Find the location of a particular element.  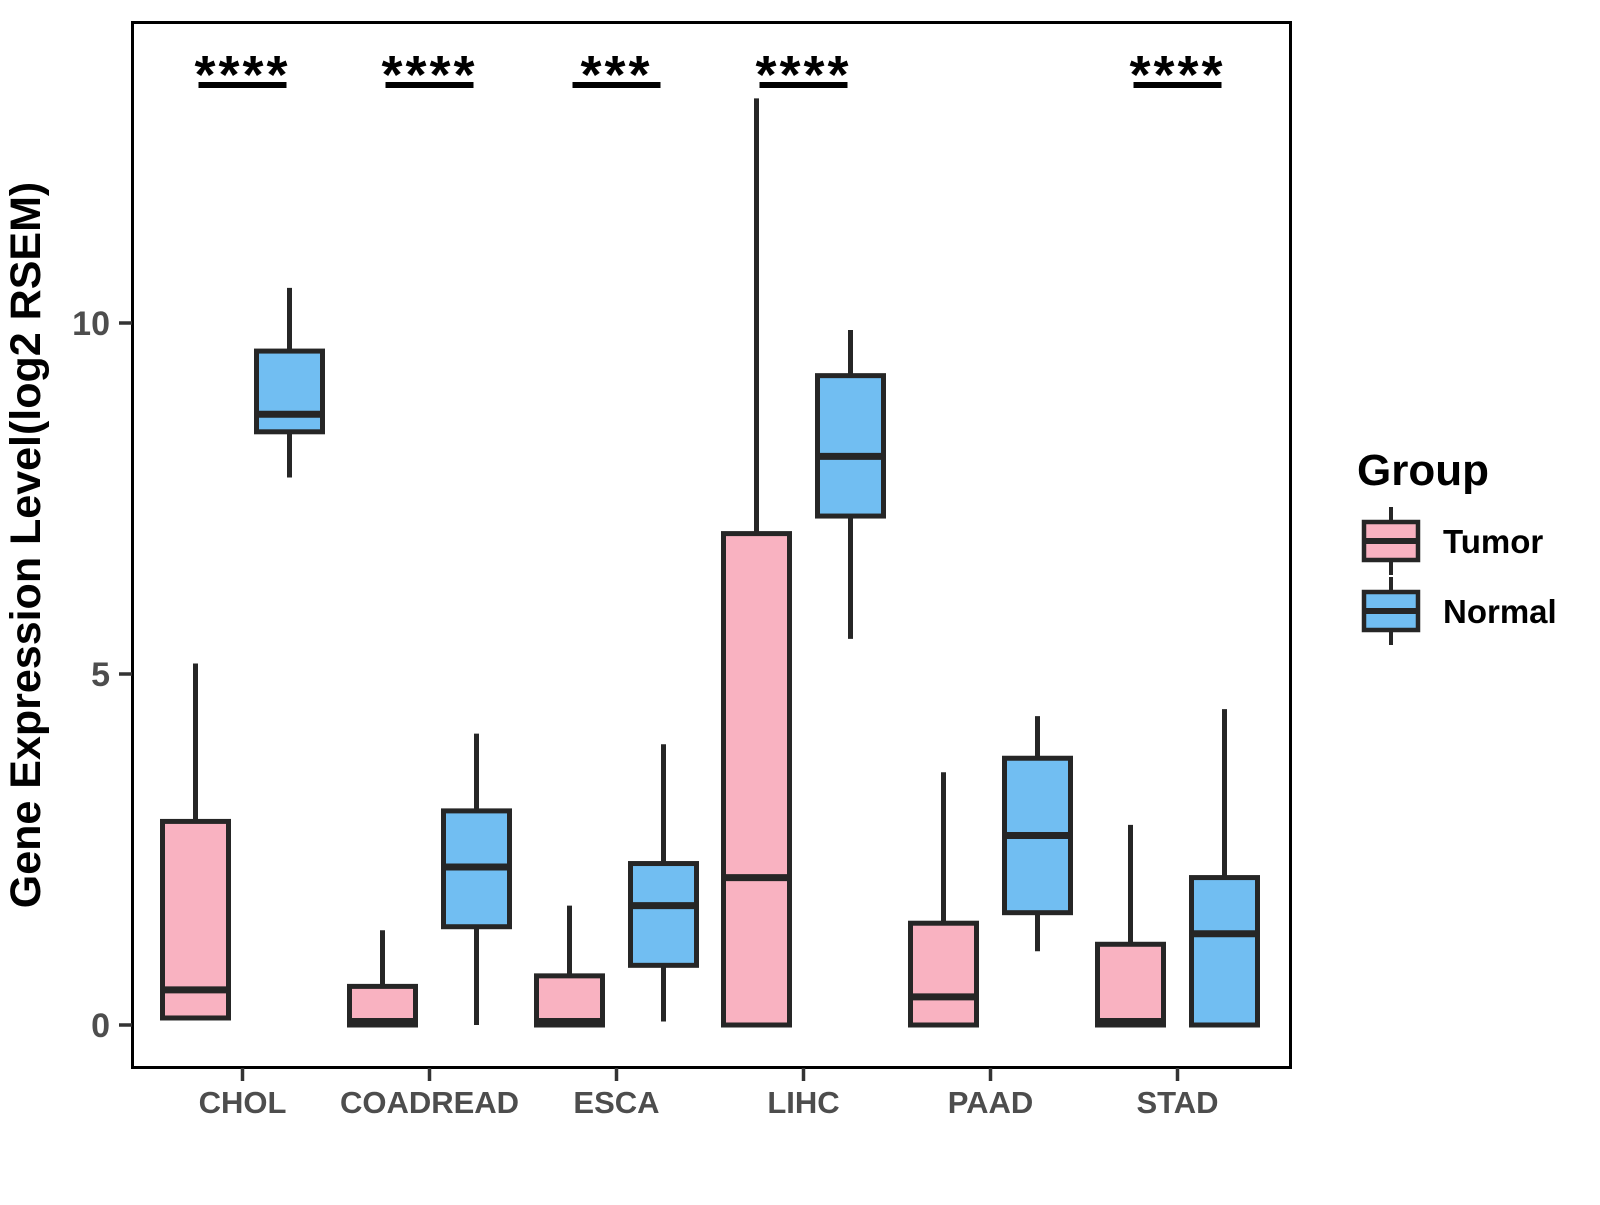

significance-lihc: **** is located at coordinates (803, 75).